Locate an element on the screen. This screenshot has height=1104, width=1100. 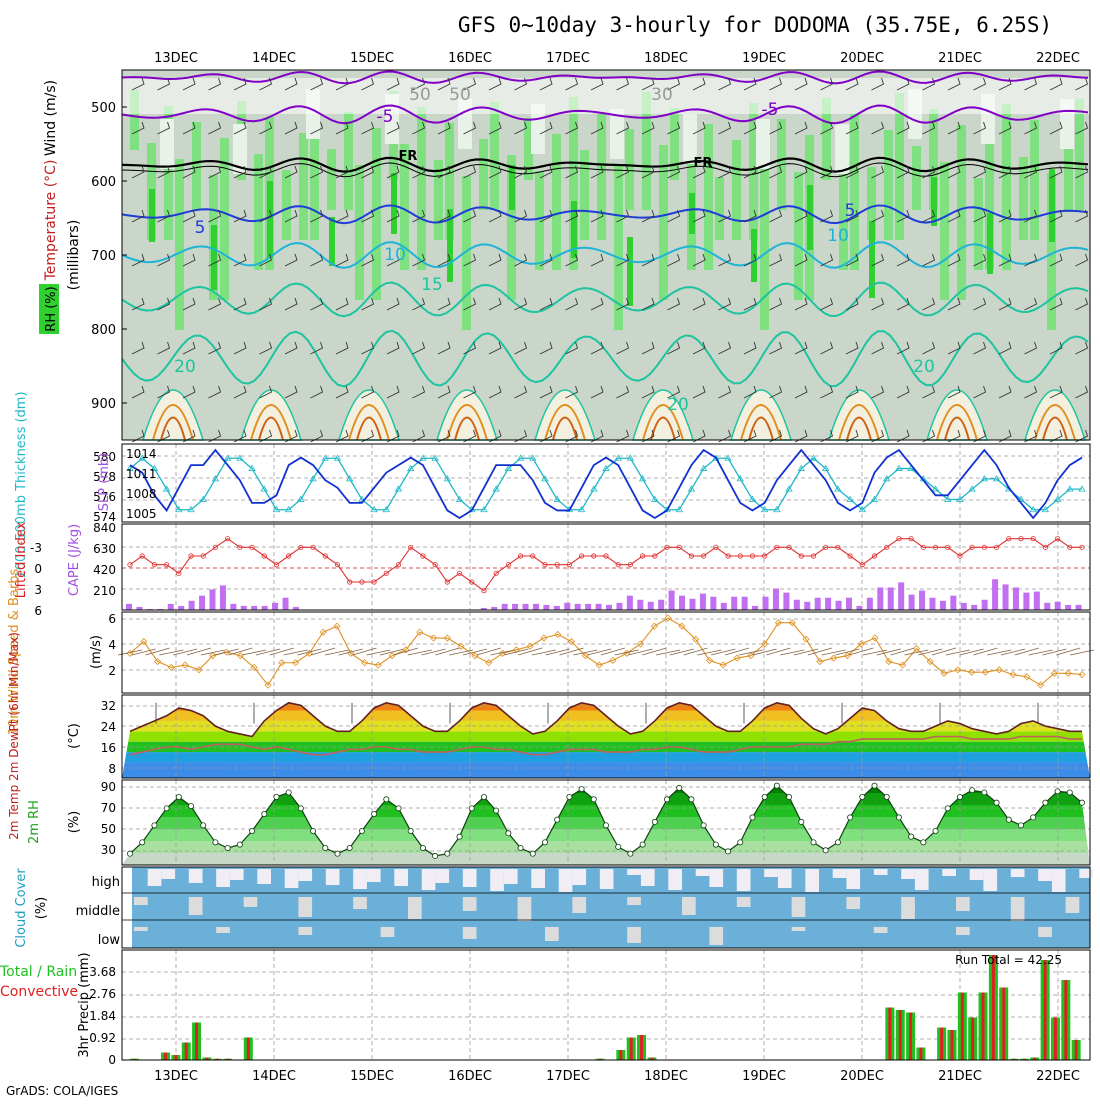
warm-cell-contour-inner is located at coordinates (271, 428).